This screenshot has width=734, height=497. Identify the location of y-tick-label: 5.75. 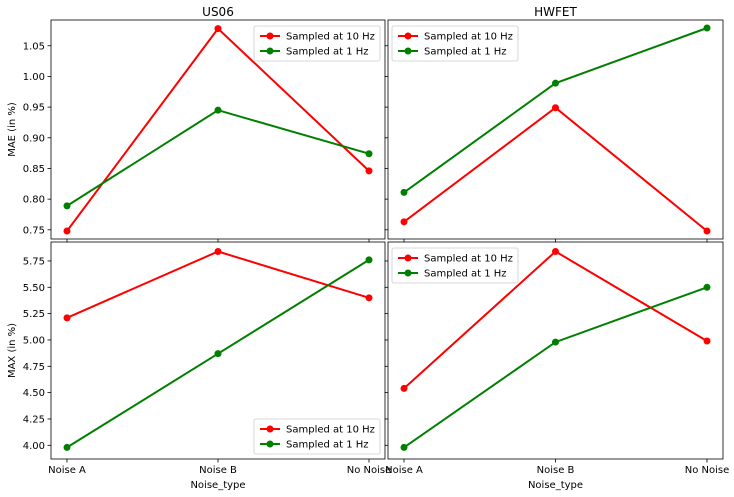
(34, 261).